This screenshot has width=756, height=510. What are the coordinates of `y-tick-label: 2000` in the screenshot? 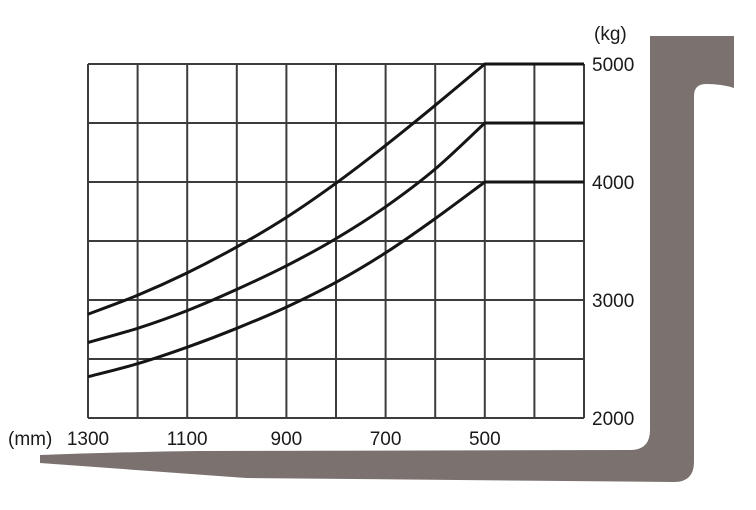 It's located at (613, 419).